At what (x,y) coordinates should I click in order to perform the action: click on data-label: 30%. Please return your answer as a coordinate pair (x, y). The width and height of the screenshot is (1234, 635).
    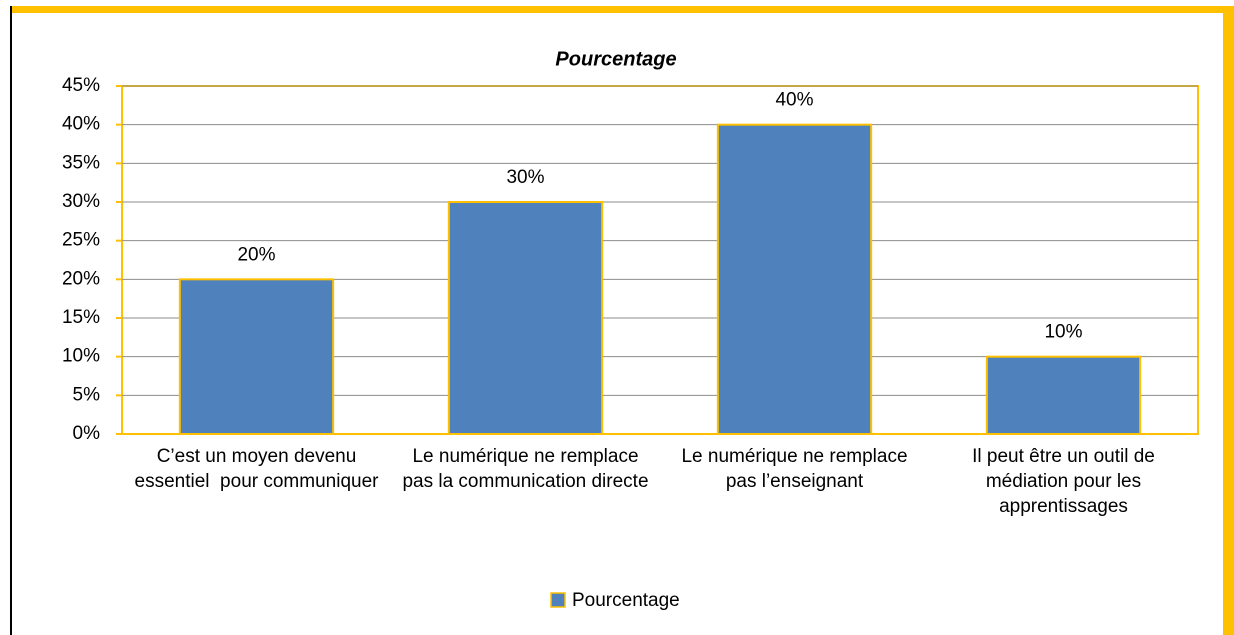
    Looking at the image, I should click on (525, 177).